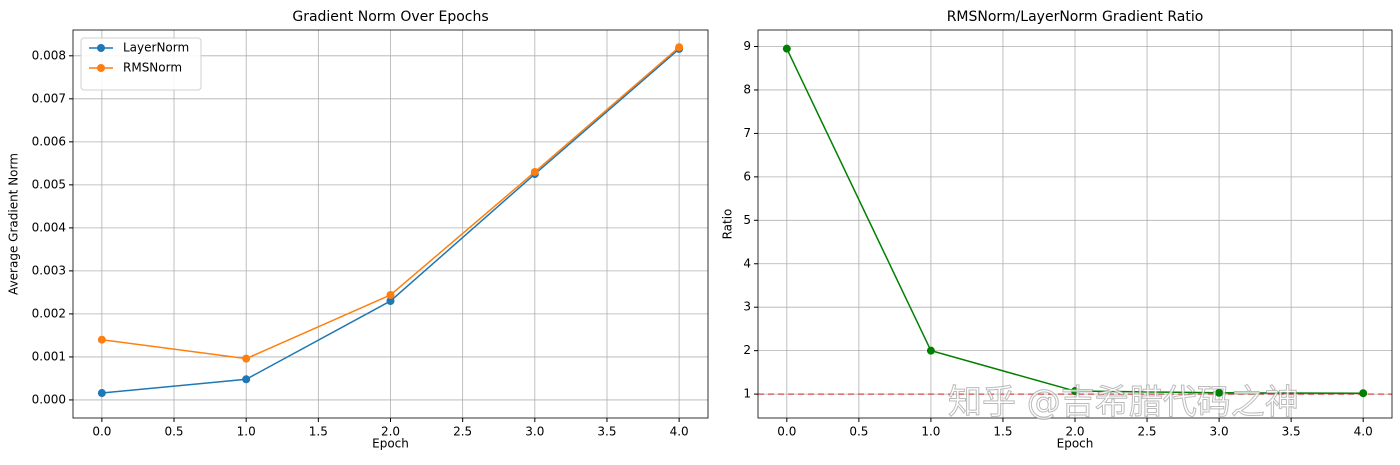 This screenshot has width=1400, height=465. Describe the element at coordinates (49, 399) in the screenshot. I see `y-tick-label: 0.000` at that location.